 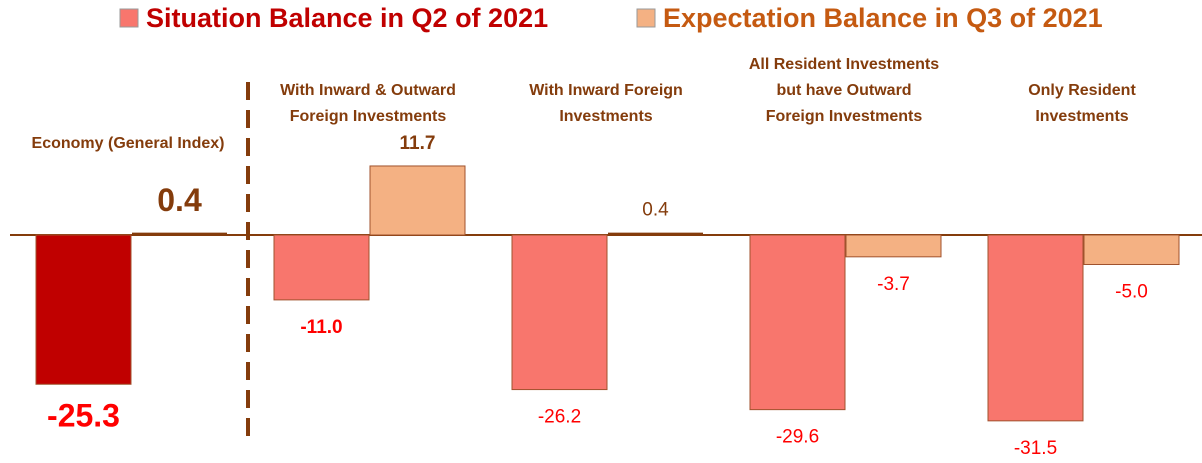 What do you see at coordinates (83, 416) in the screenshot?
I see `value-label: -25.3` at bounding box center [83, 416].